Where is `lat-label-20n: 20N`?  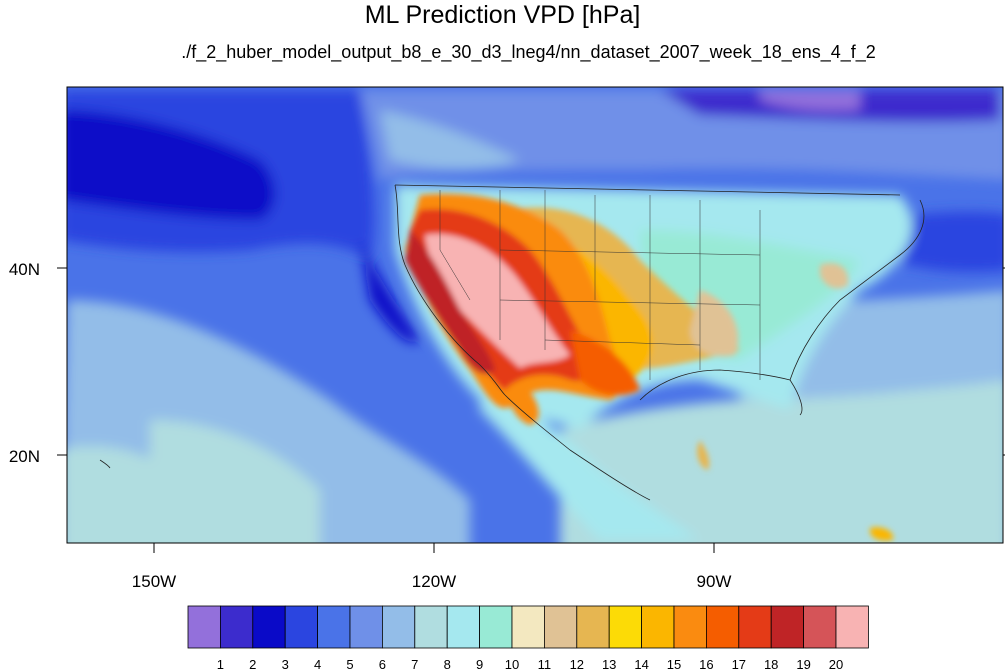
lat-label-20n: 20N is located at coordinates (24, 456).